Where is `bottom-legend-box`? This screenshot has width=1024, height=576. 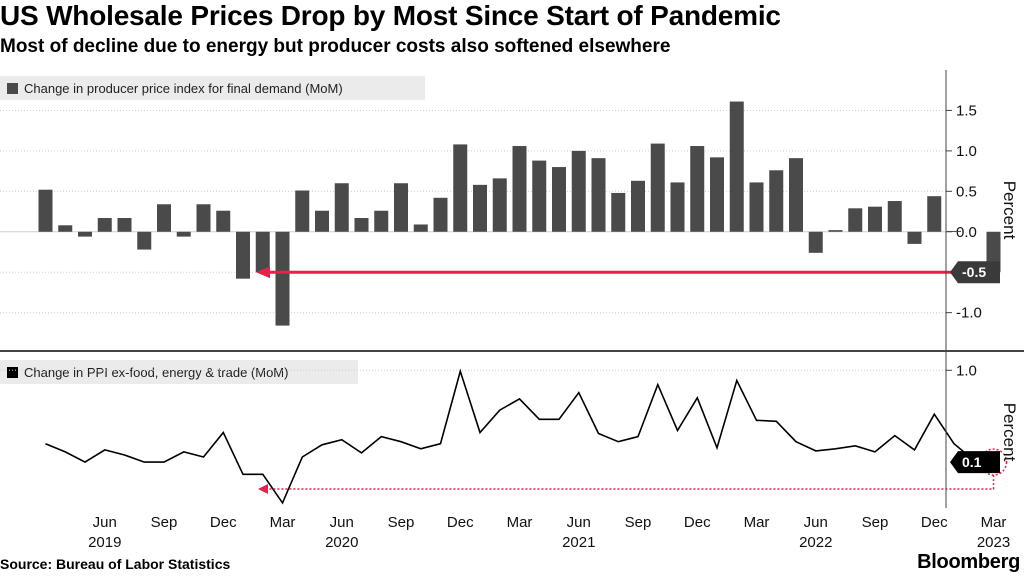 bottom-legend-box is located at coordinates (179, 372).